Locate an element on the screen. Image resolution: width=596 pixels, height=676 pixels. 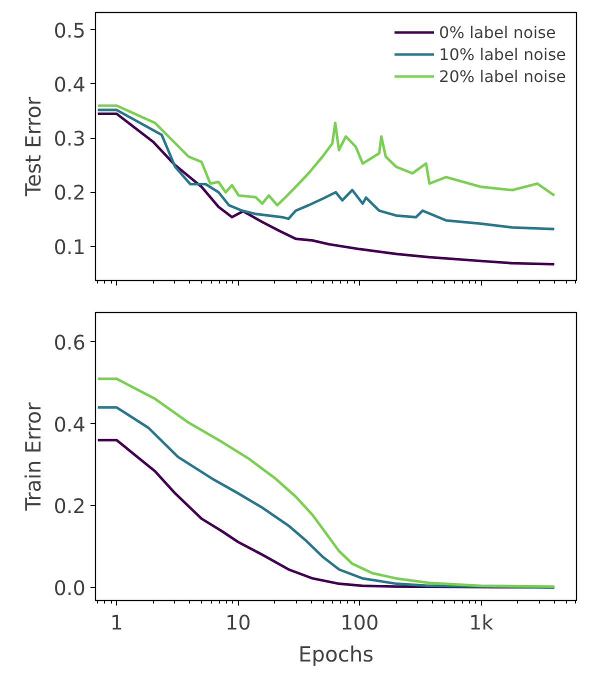
y-tick-label: 0.6 is located at coordinates (70, 342).